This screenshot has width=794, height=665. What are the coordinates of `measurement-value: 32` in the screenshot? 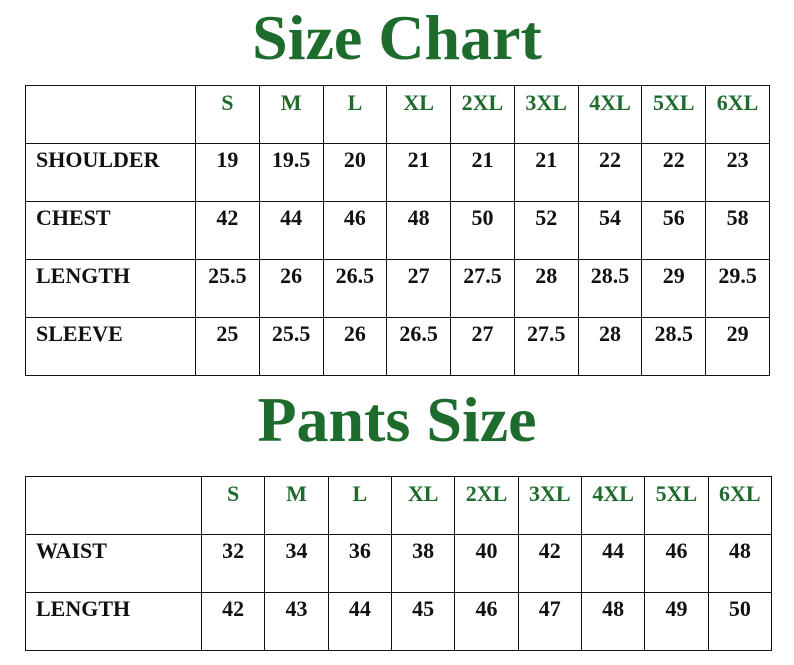 It's located at (233, 550).